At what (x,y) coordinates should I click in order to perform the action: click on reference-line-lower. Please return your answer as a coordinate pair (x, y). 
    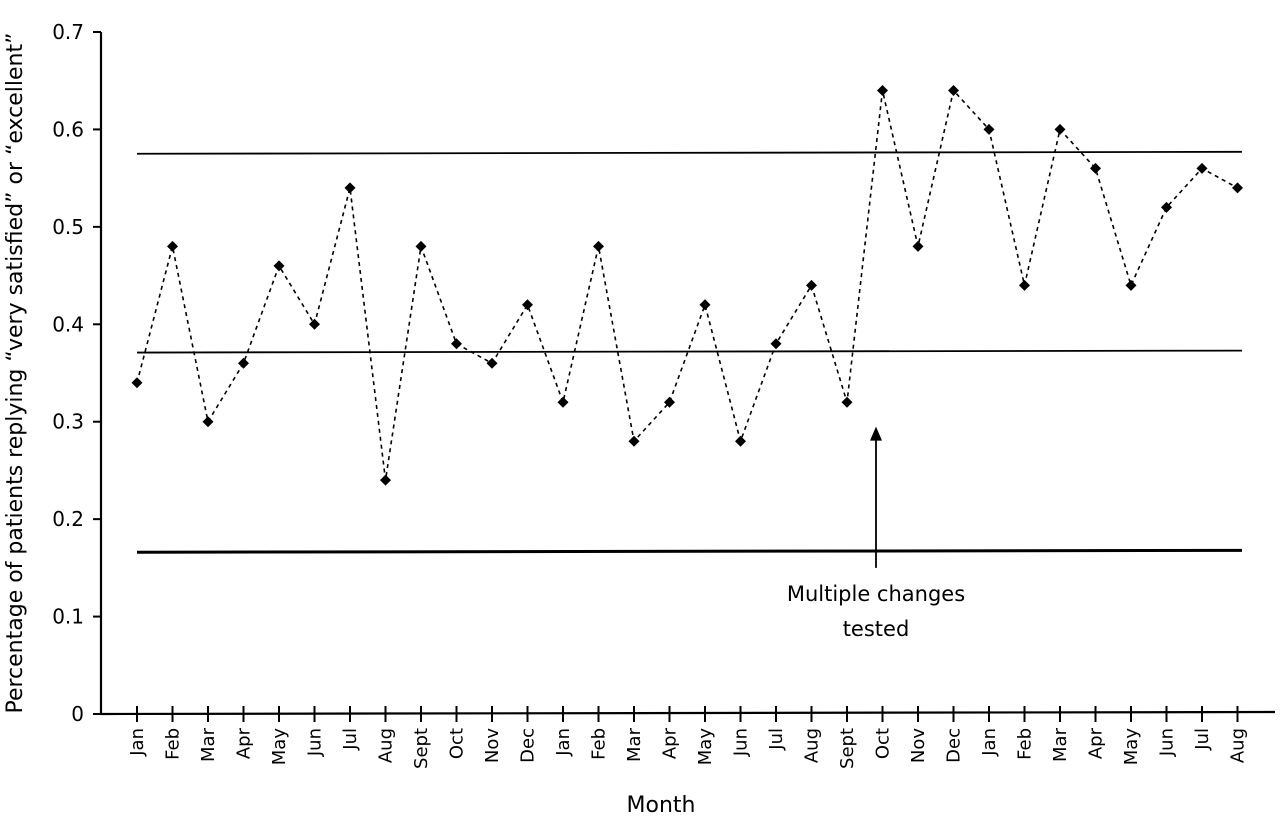
    Looking at the image, I should click on (689, 551).